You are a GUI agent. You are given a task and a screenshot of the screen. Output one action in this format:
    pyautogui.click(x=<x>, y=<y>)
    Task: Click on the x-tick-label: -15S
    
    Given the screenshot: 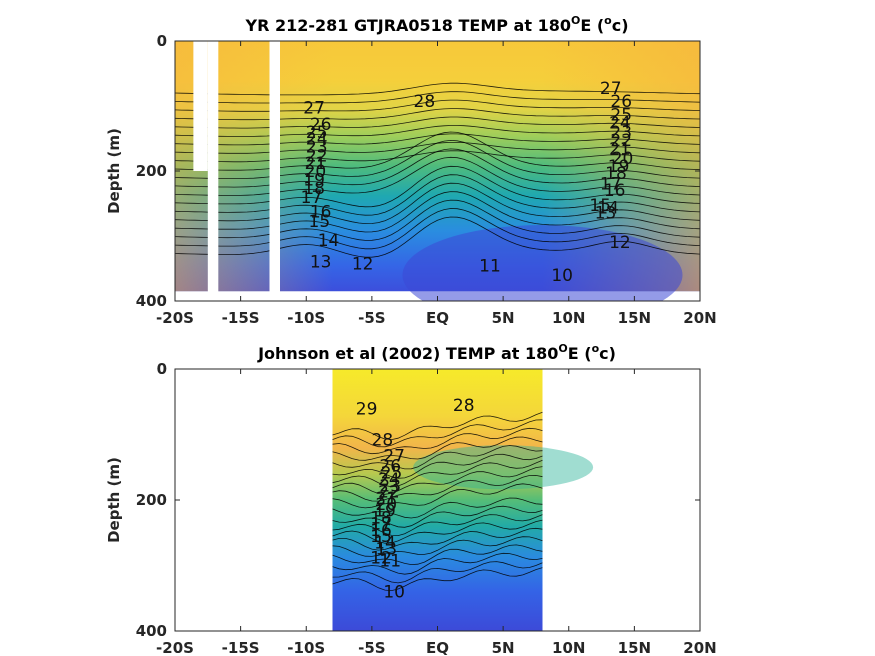 What is the action you would take?
    pyautogui.click(x=241, y=647)
    